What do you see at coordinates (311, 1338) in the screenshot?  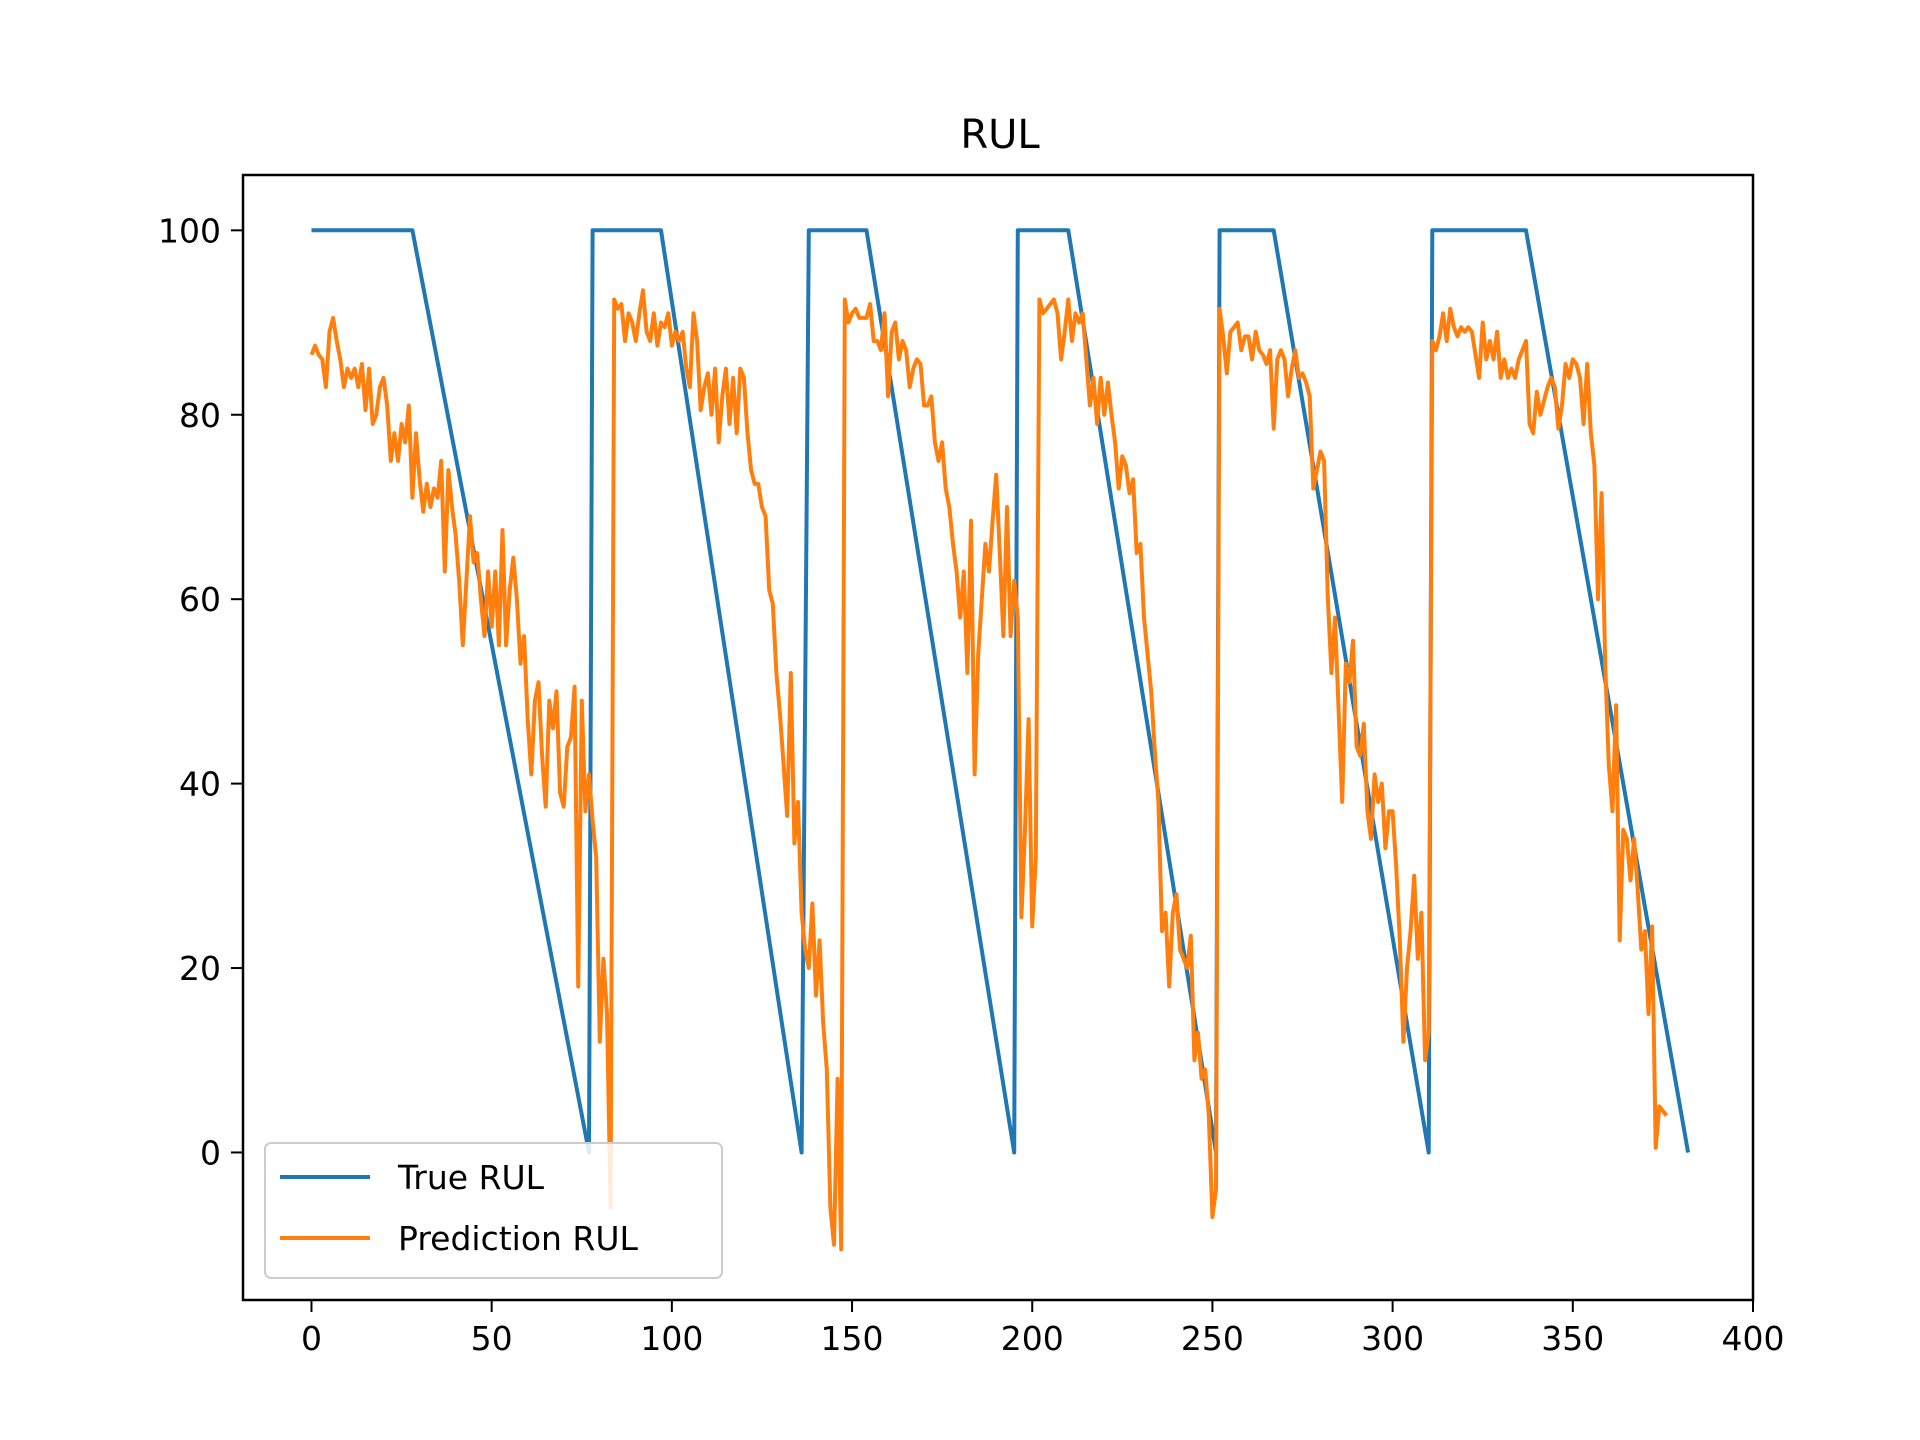 I see `x-tick-label: 0` at bounding box center [311, 1338].